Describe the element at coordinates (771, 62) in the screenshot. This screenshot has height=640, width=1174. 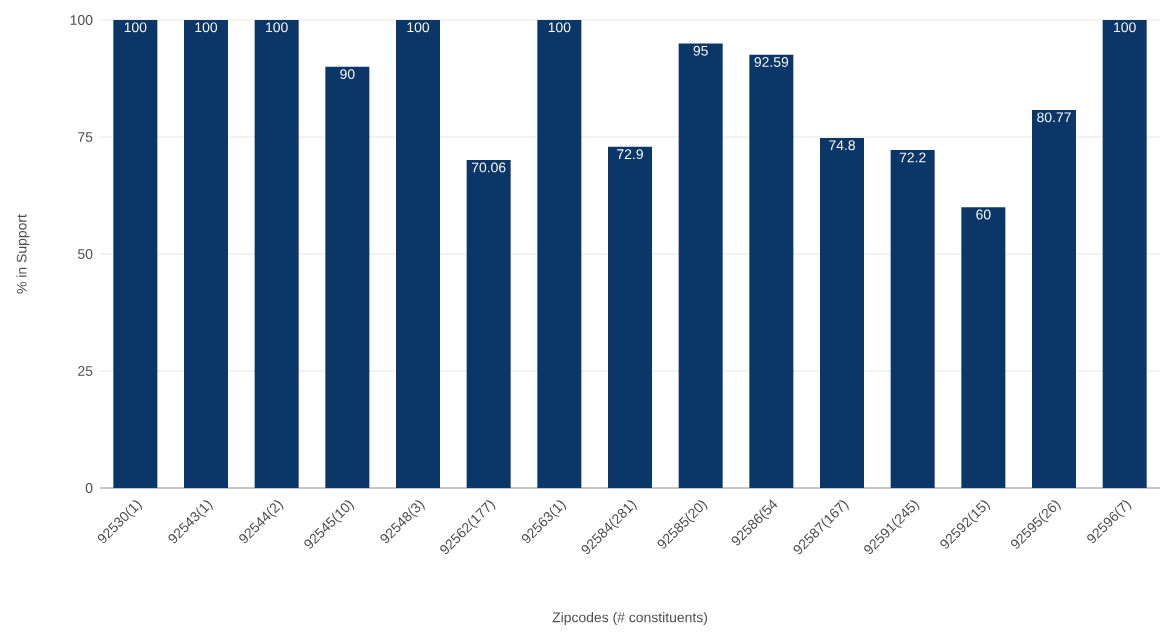
I see `data-label: 92.59` at that location.